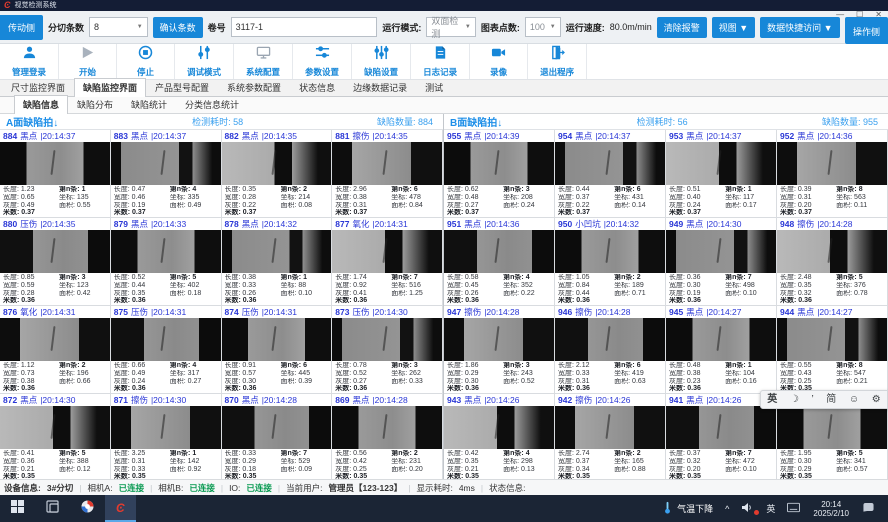  I want to click on run-mode-select: 双面检测 ▼, so click(451, 27).